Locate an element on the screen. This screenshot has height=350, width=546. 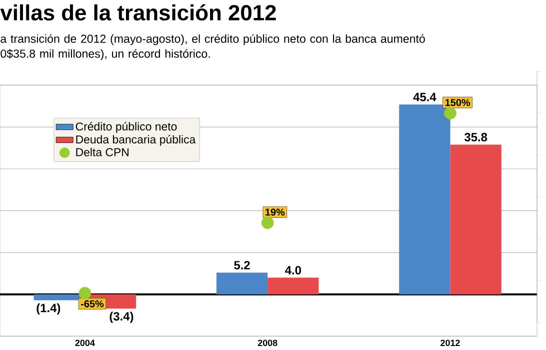
data-label: 150% is located at coordinates (457, 102).